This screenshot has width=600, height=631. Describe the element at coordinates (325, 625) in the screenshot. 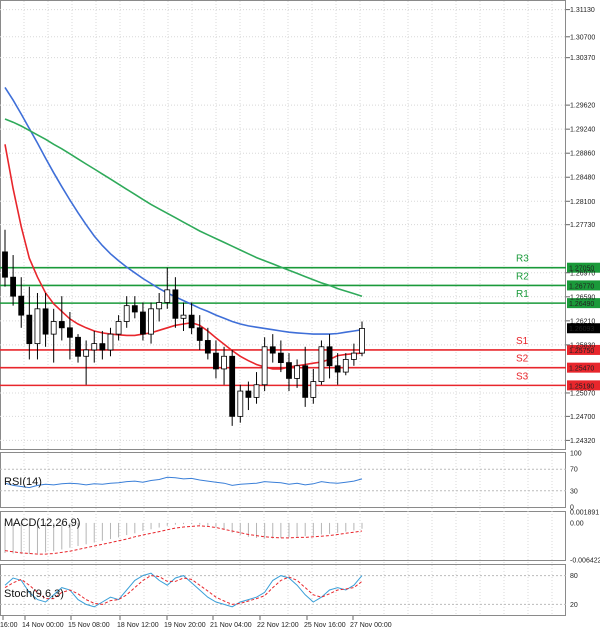

I see `x-tick-label: 25 Nov 16:00` at that location.